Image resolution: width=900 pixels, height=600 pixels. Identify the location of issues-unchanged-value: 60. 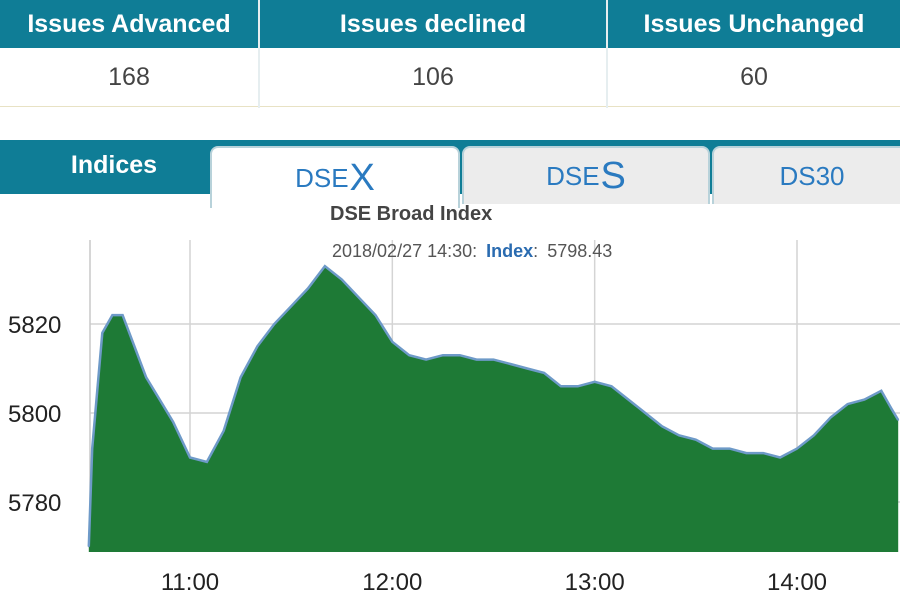
(754, 77).